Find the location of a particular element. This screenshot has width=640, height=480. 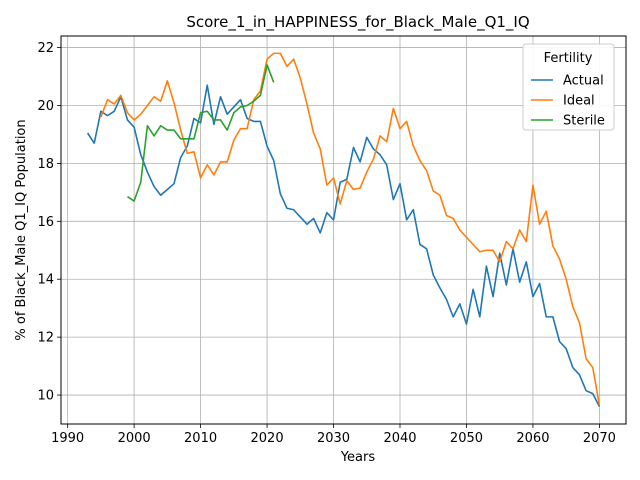

legend-label-actual: Actual is located at coordinates (583, 81).